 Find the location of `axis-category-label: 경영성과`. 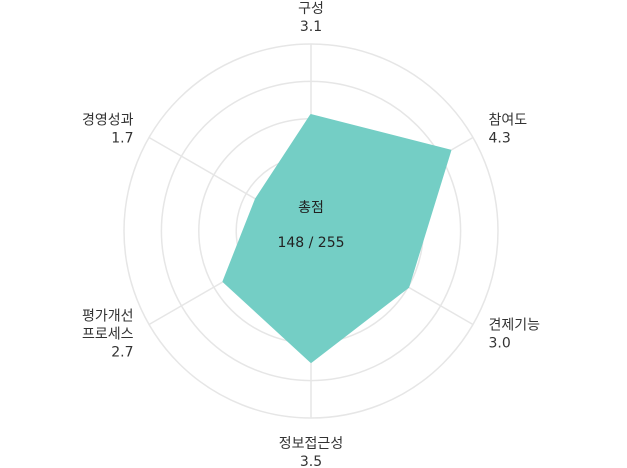

axis-category-label: 경영성과 is located at coordinates (108, 121).